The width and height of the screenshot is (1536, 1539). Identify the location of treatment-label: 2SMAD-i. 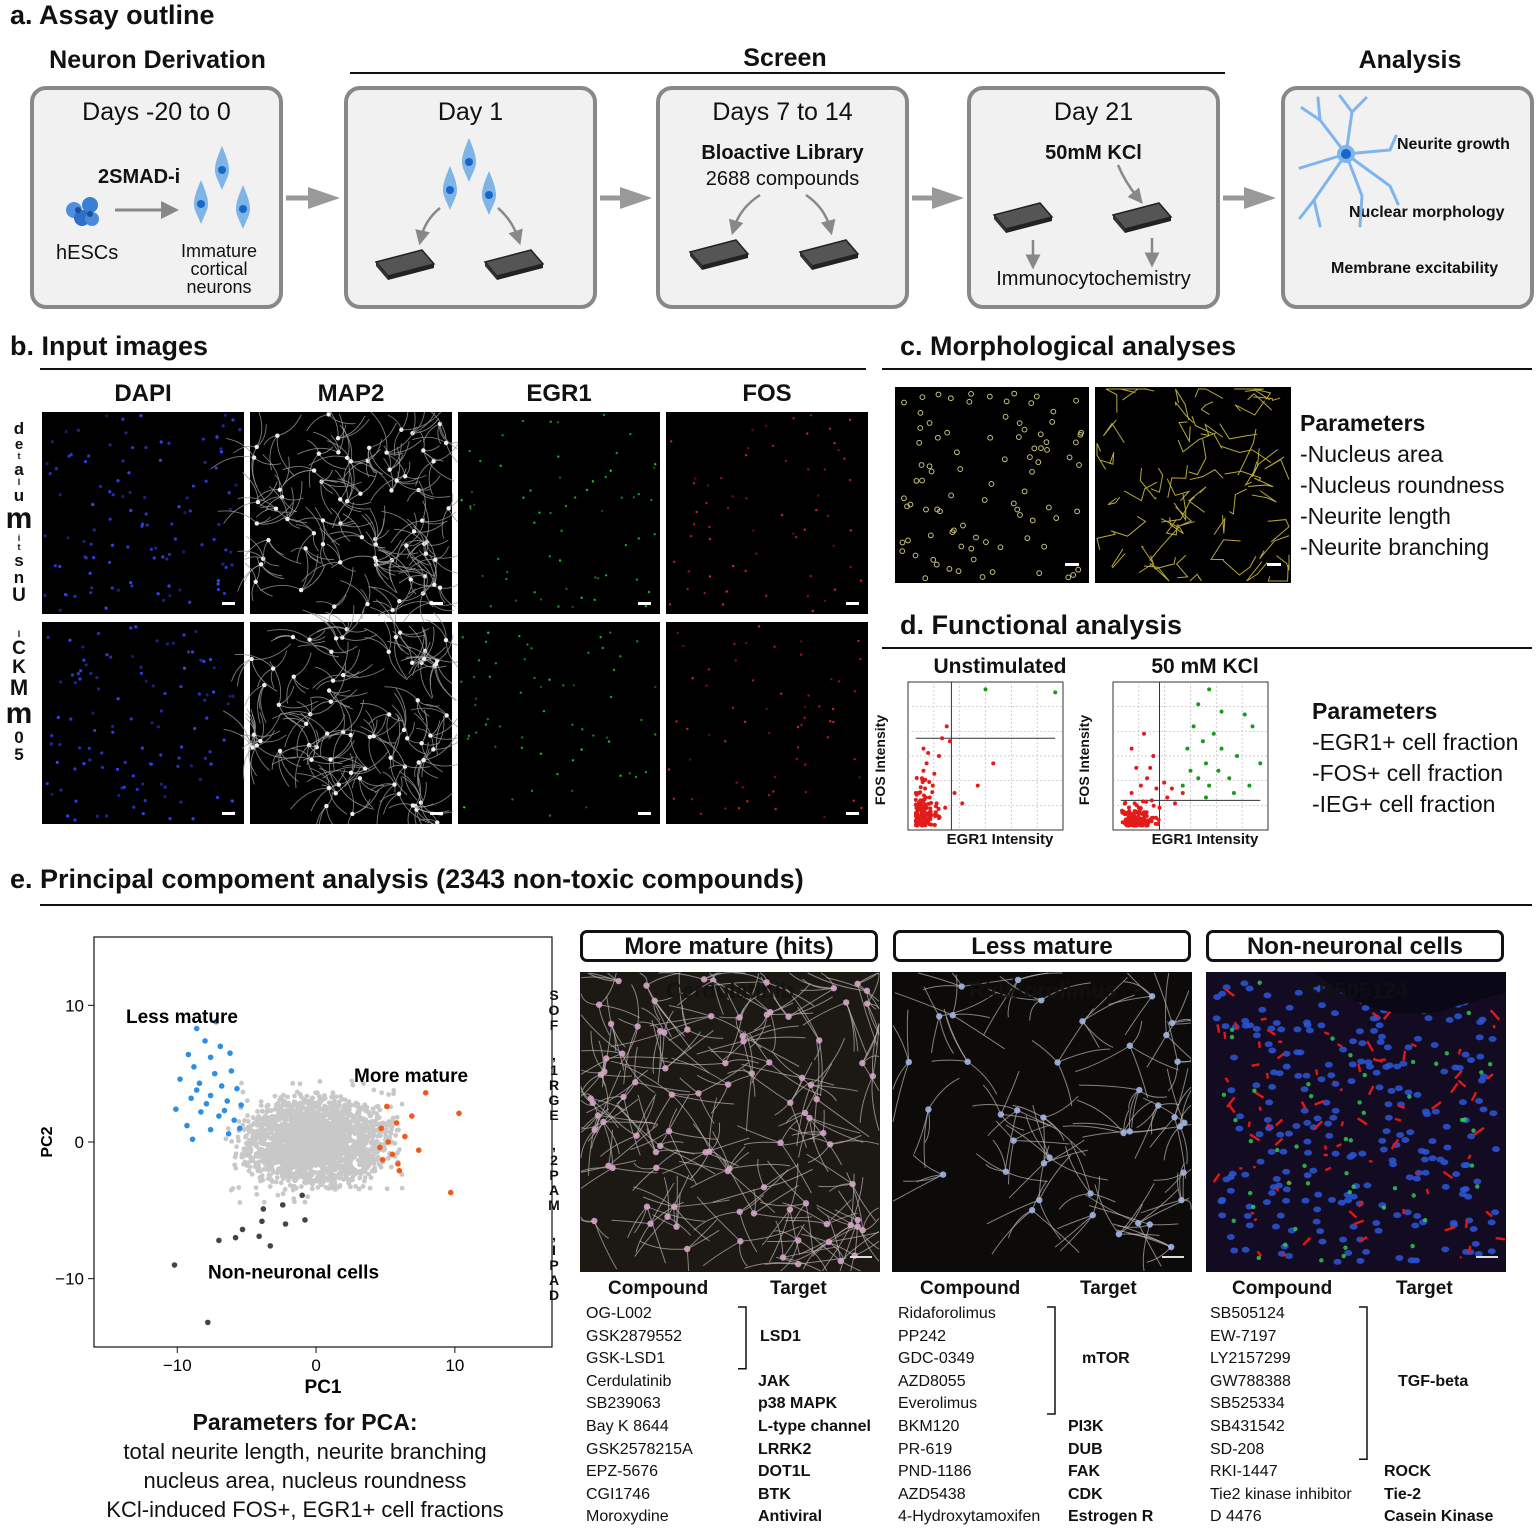
(139, 177).